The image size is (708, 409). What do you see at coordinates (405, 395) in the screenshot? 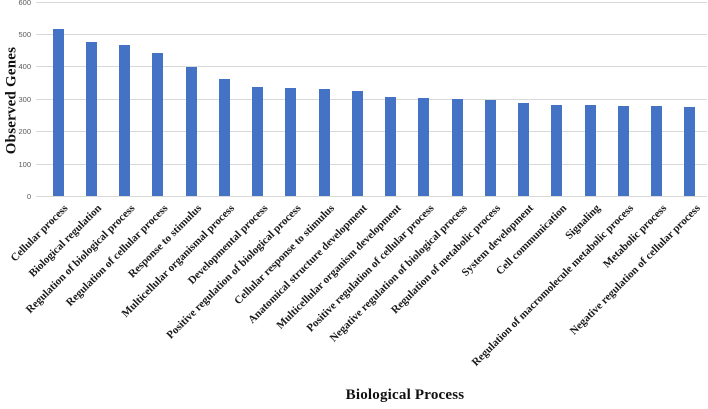
I see `x-axis-title: Biological Process` at bounding box center [405, 395].